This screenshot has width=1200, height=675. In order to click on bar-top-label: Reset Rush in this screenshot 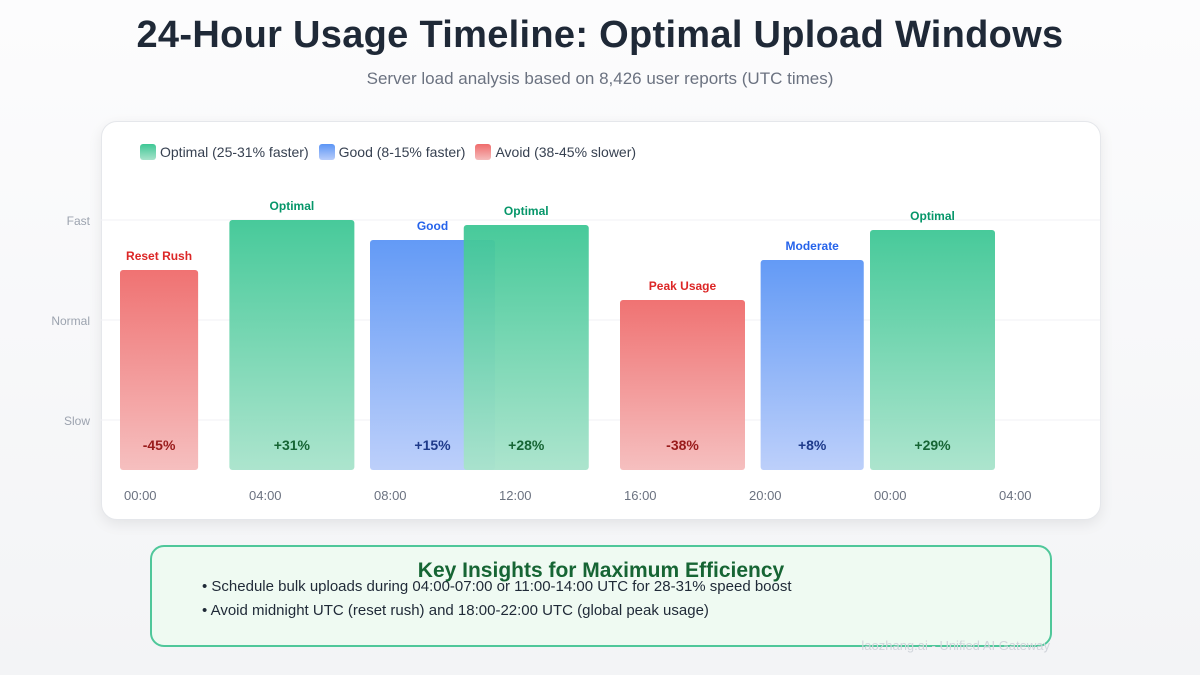, I will do `click(159, 256)`.